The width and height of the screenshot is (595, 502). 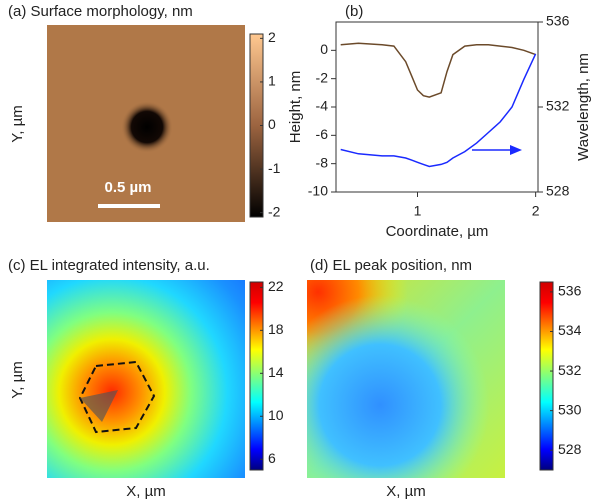 I want to click on colorbar-tick-label: 534, so click(x=570, y=330).